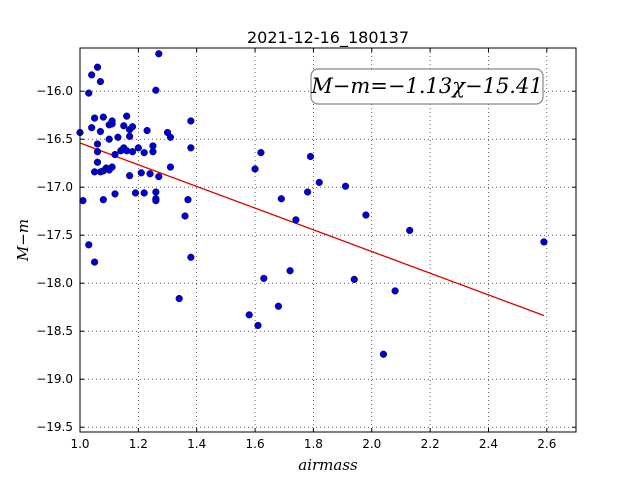 Image resolution: width=640 pixels, height=480 pixels. Describe the element at coordinates (313, 444) in the screenshot. I see `x-tick-label: 1.8` at that location.